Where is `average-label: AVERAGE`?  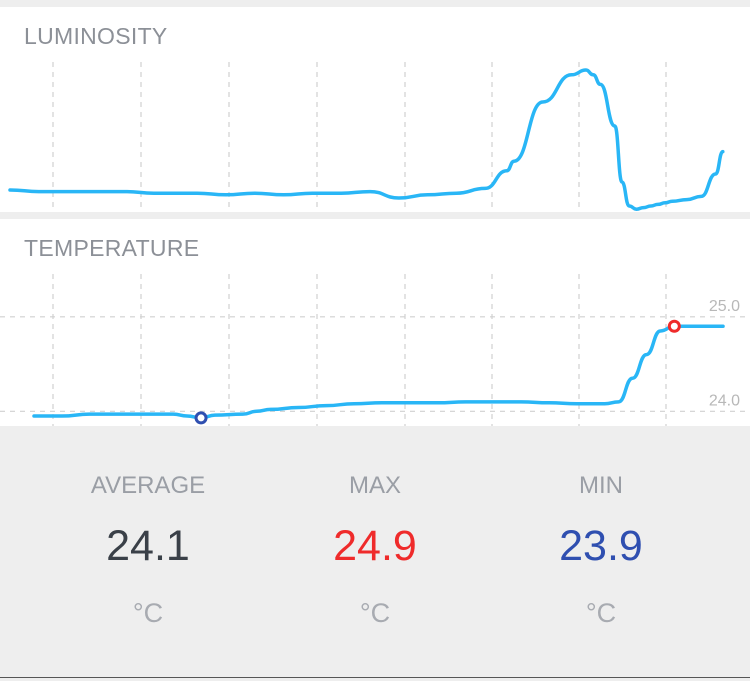 average-label: AVERAGE is located at coordinates (148, 485).